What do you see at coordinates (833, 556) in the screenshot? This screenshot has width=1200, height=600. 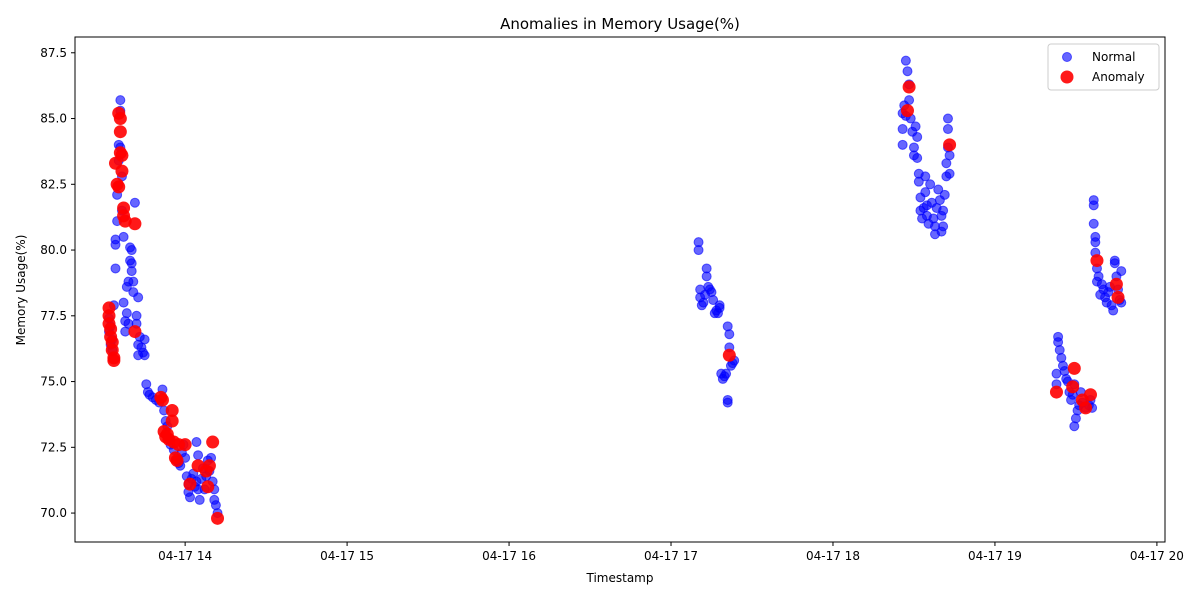 I see `x-tick-label: 04-17 18` at bounding box center [833, 556].